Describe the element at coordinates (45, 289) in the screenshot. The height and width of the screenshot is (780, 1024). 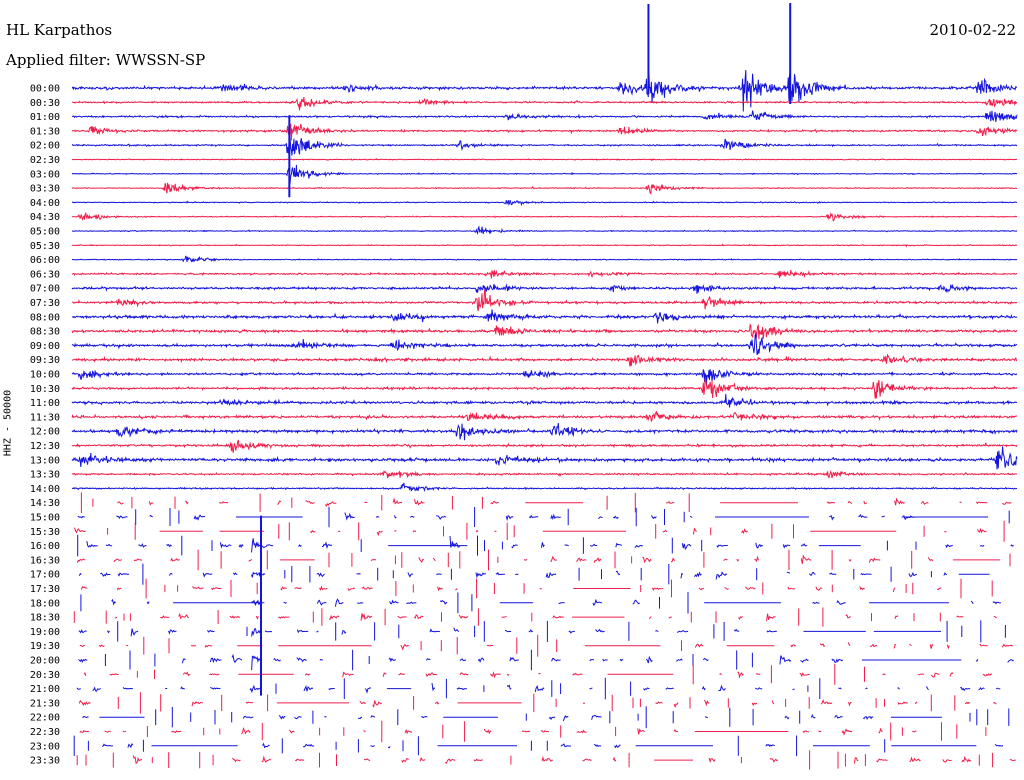
I see `time-label-0700: 07:00` at that location.